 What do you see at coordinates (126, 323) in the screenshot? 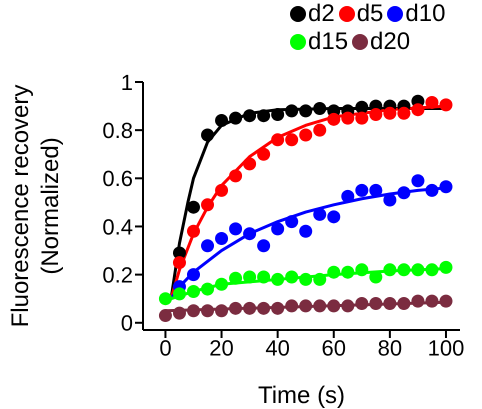
I see `y-tick-label: 0` at bounding box center [126, 323].